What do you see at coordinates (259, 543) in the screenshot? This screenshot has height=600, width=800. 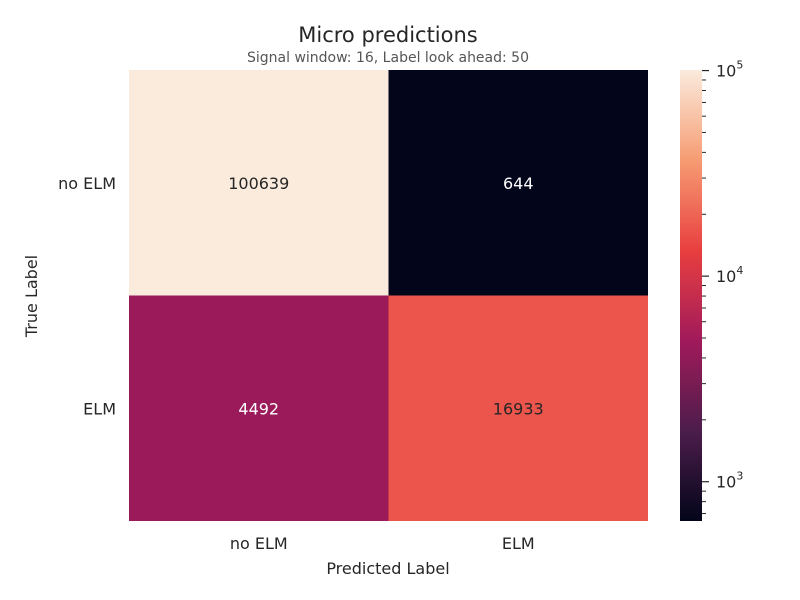 I see `x-tick-label: no ELM` at bounding box center [259, 543].